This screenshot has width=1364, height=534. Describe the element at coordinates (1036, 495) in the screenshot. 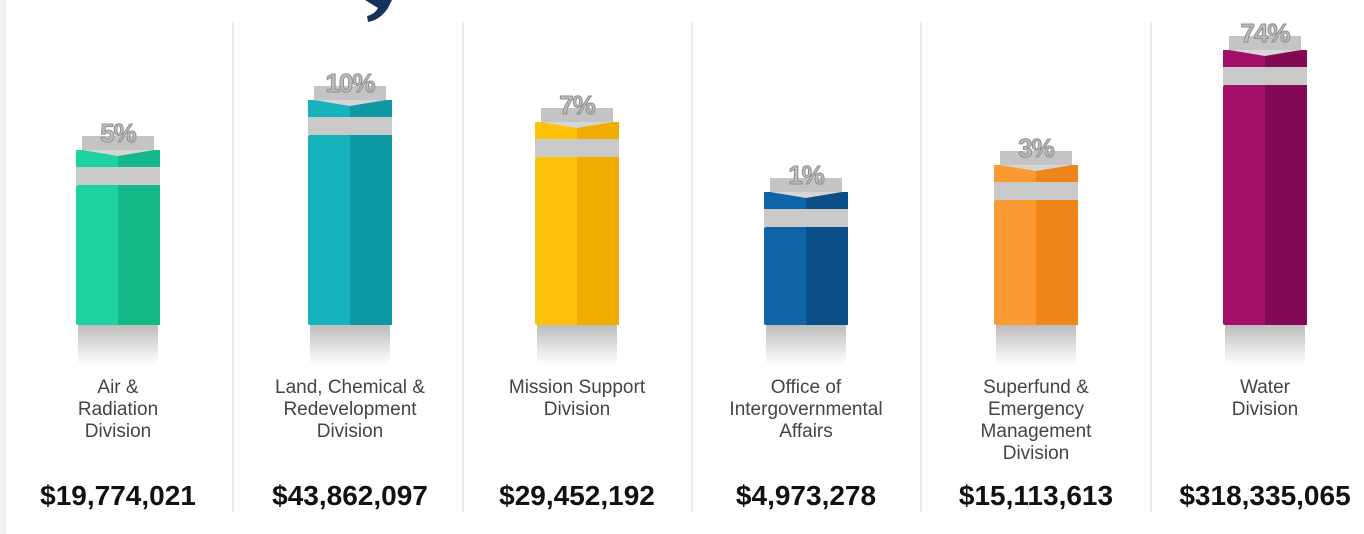

I see `amount: $15,113,613` at that location.